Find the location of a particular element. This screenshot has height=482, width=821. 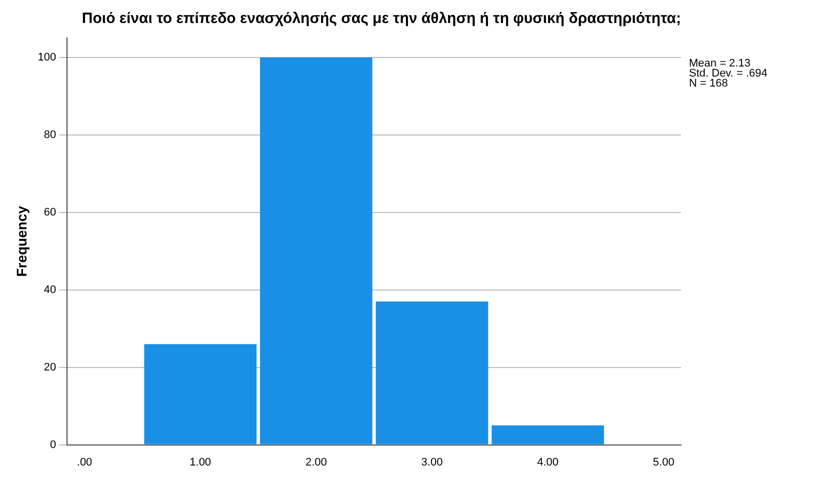

text: N = 168 is located at coordinates (708, 84).